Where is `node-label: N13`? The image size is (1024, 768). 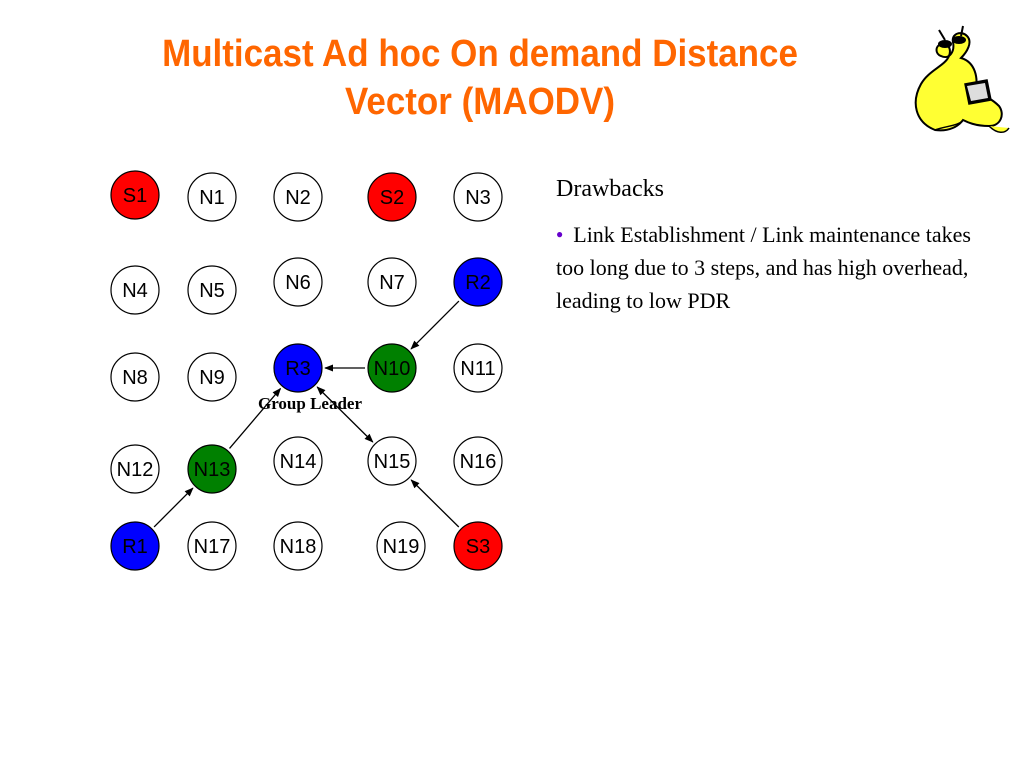 node-label: N13 is located at coordinates (212, 470).